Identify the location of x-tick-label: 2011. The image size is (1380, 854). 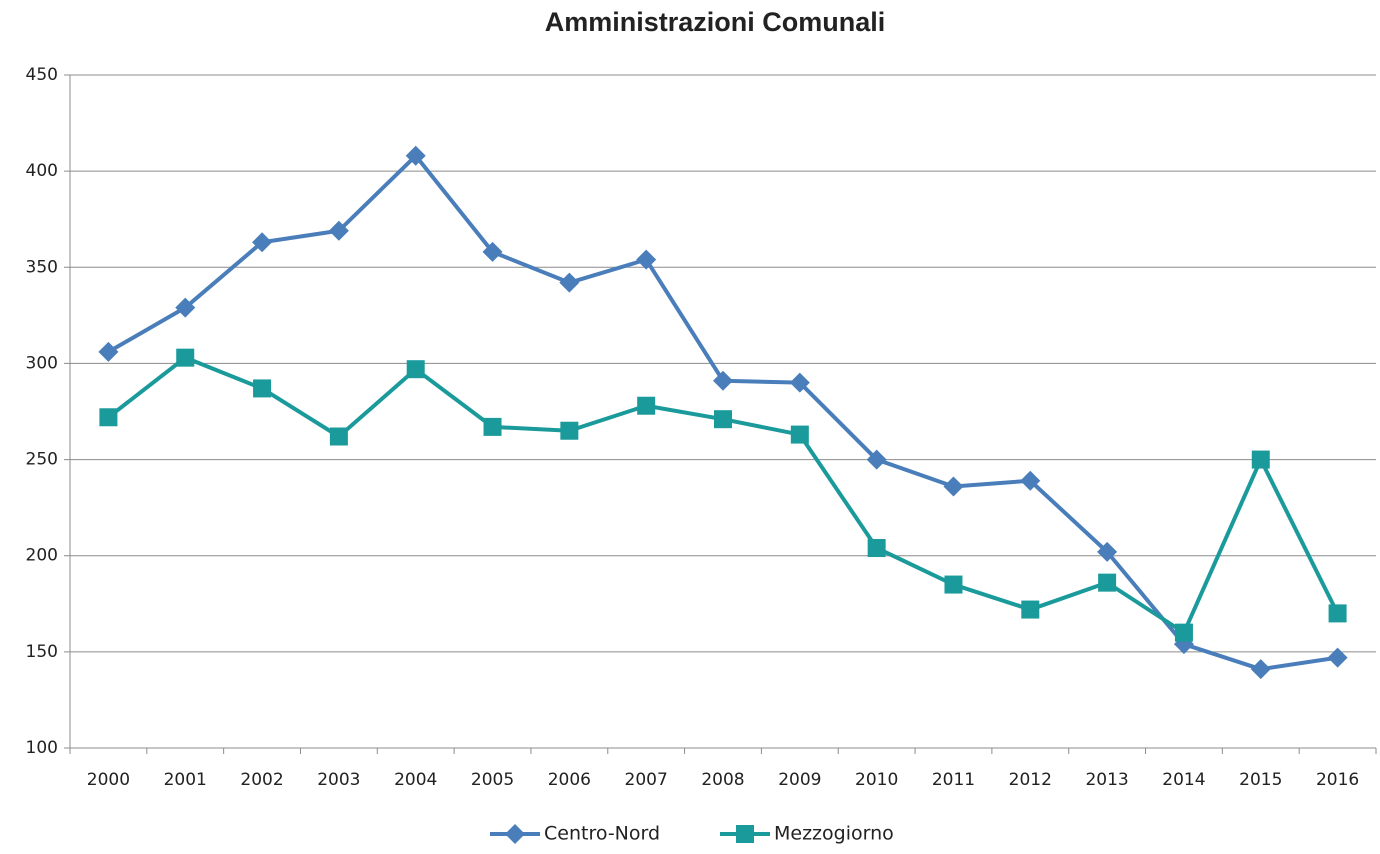
(953, 780).